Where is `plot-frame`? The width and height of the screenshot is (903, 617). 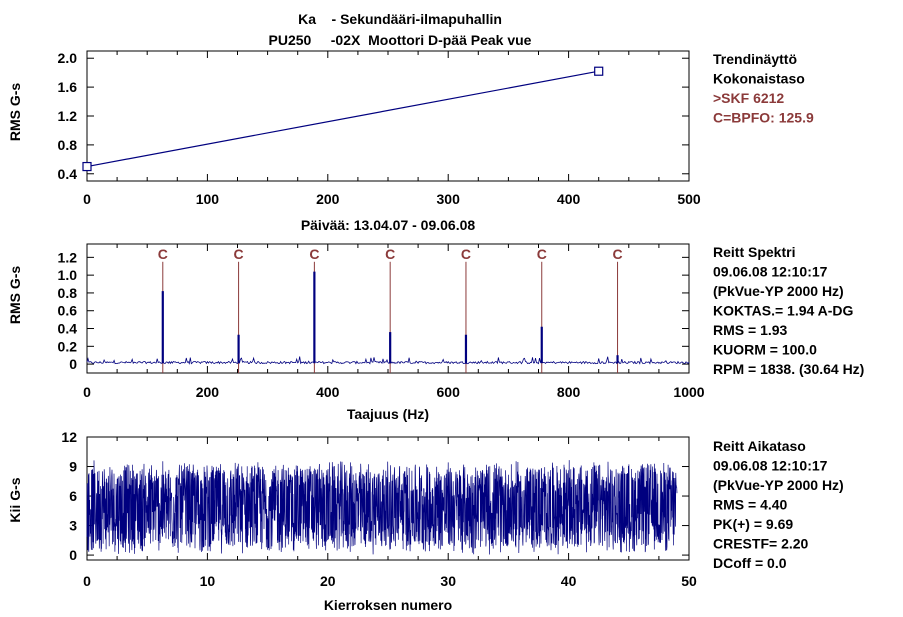
plot-frame is located at coordinates (388, 308).